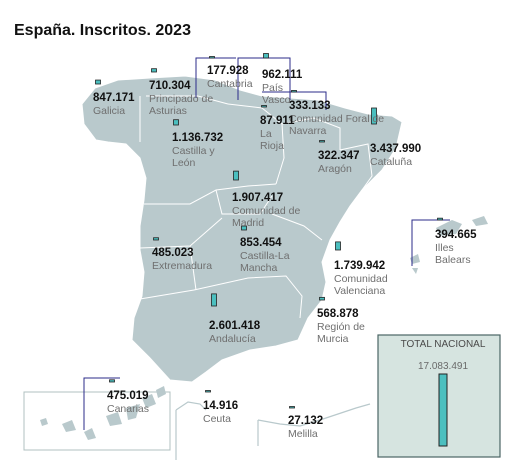 This screenshot has height=471, width=520. I want to click on region-bar-murcia, so click(322, 298).